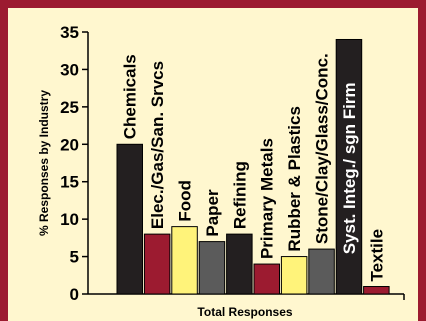  What do you see at coordinates (69, 69) in the screenshot?
I see `y-tick-label: 30` at bounding box center [69, 69].